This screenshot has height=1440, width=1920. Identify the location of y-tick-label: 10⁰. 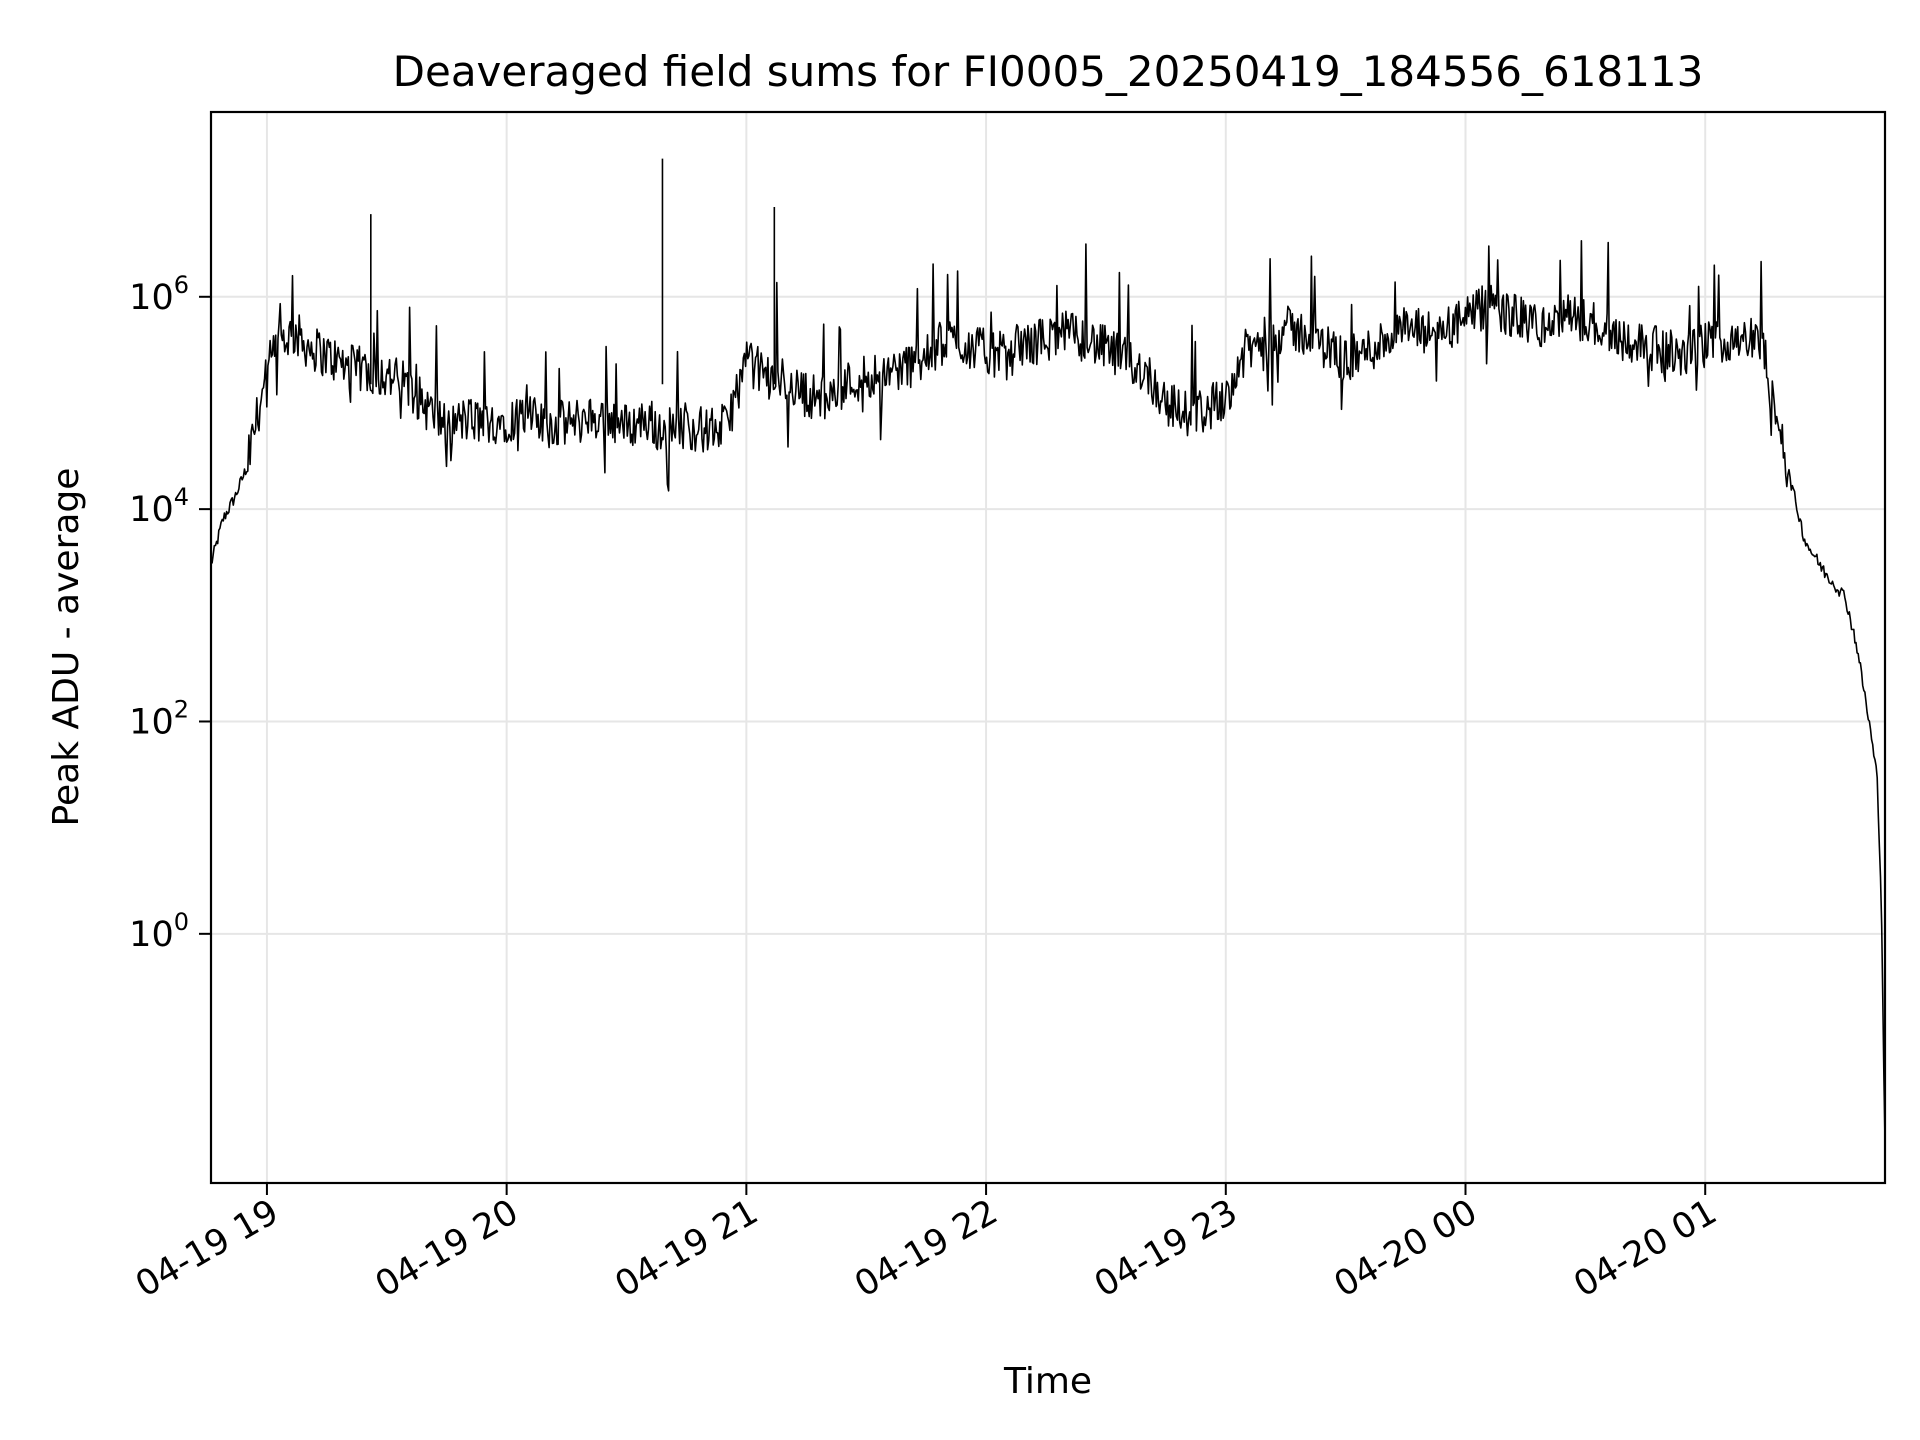
(159, 931).